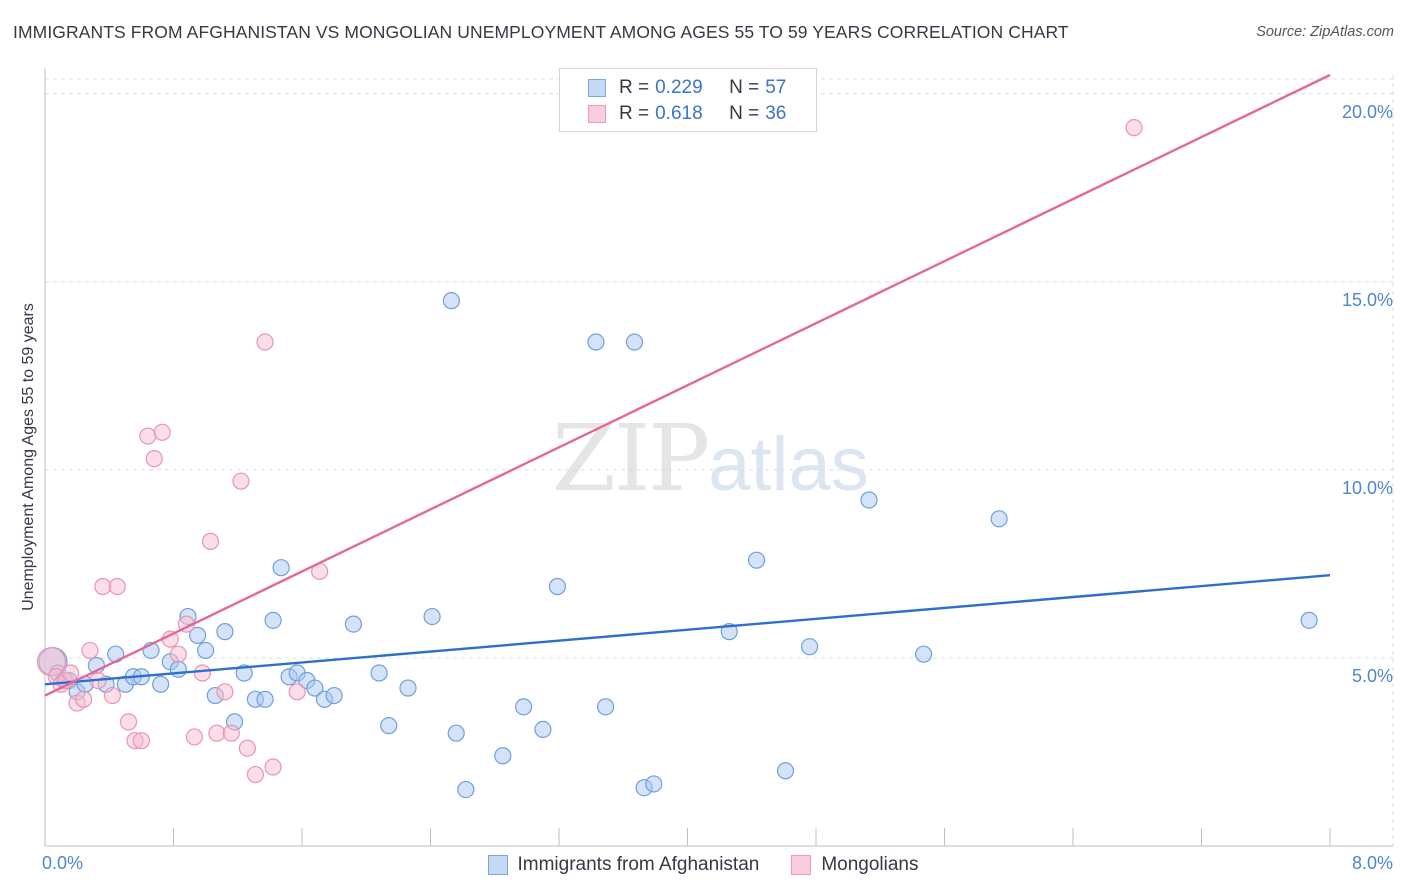  Describe the element at coordinates (1367, 300) in the screenshot. I see `y-tick-label: 15.0%` at that location.